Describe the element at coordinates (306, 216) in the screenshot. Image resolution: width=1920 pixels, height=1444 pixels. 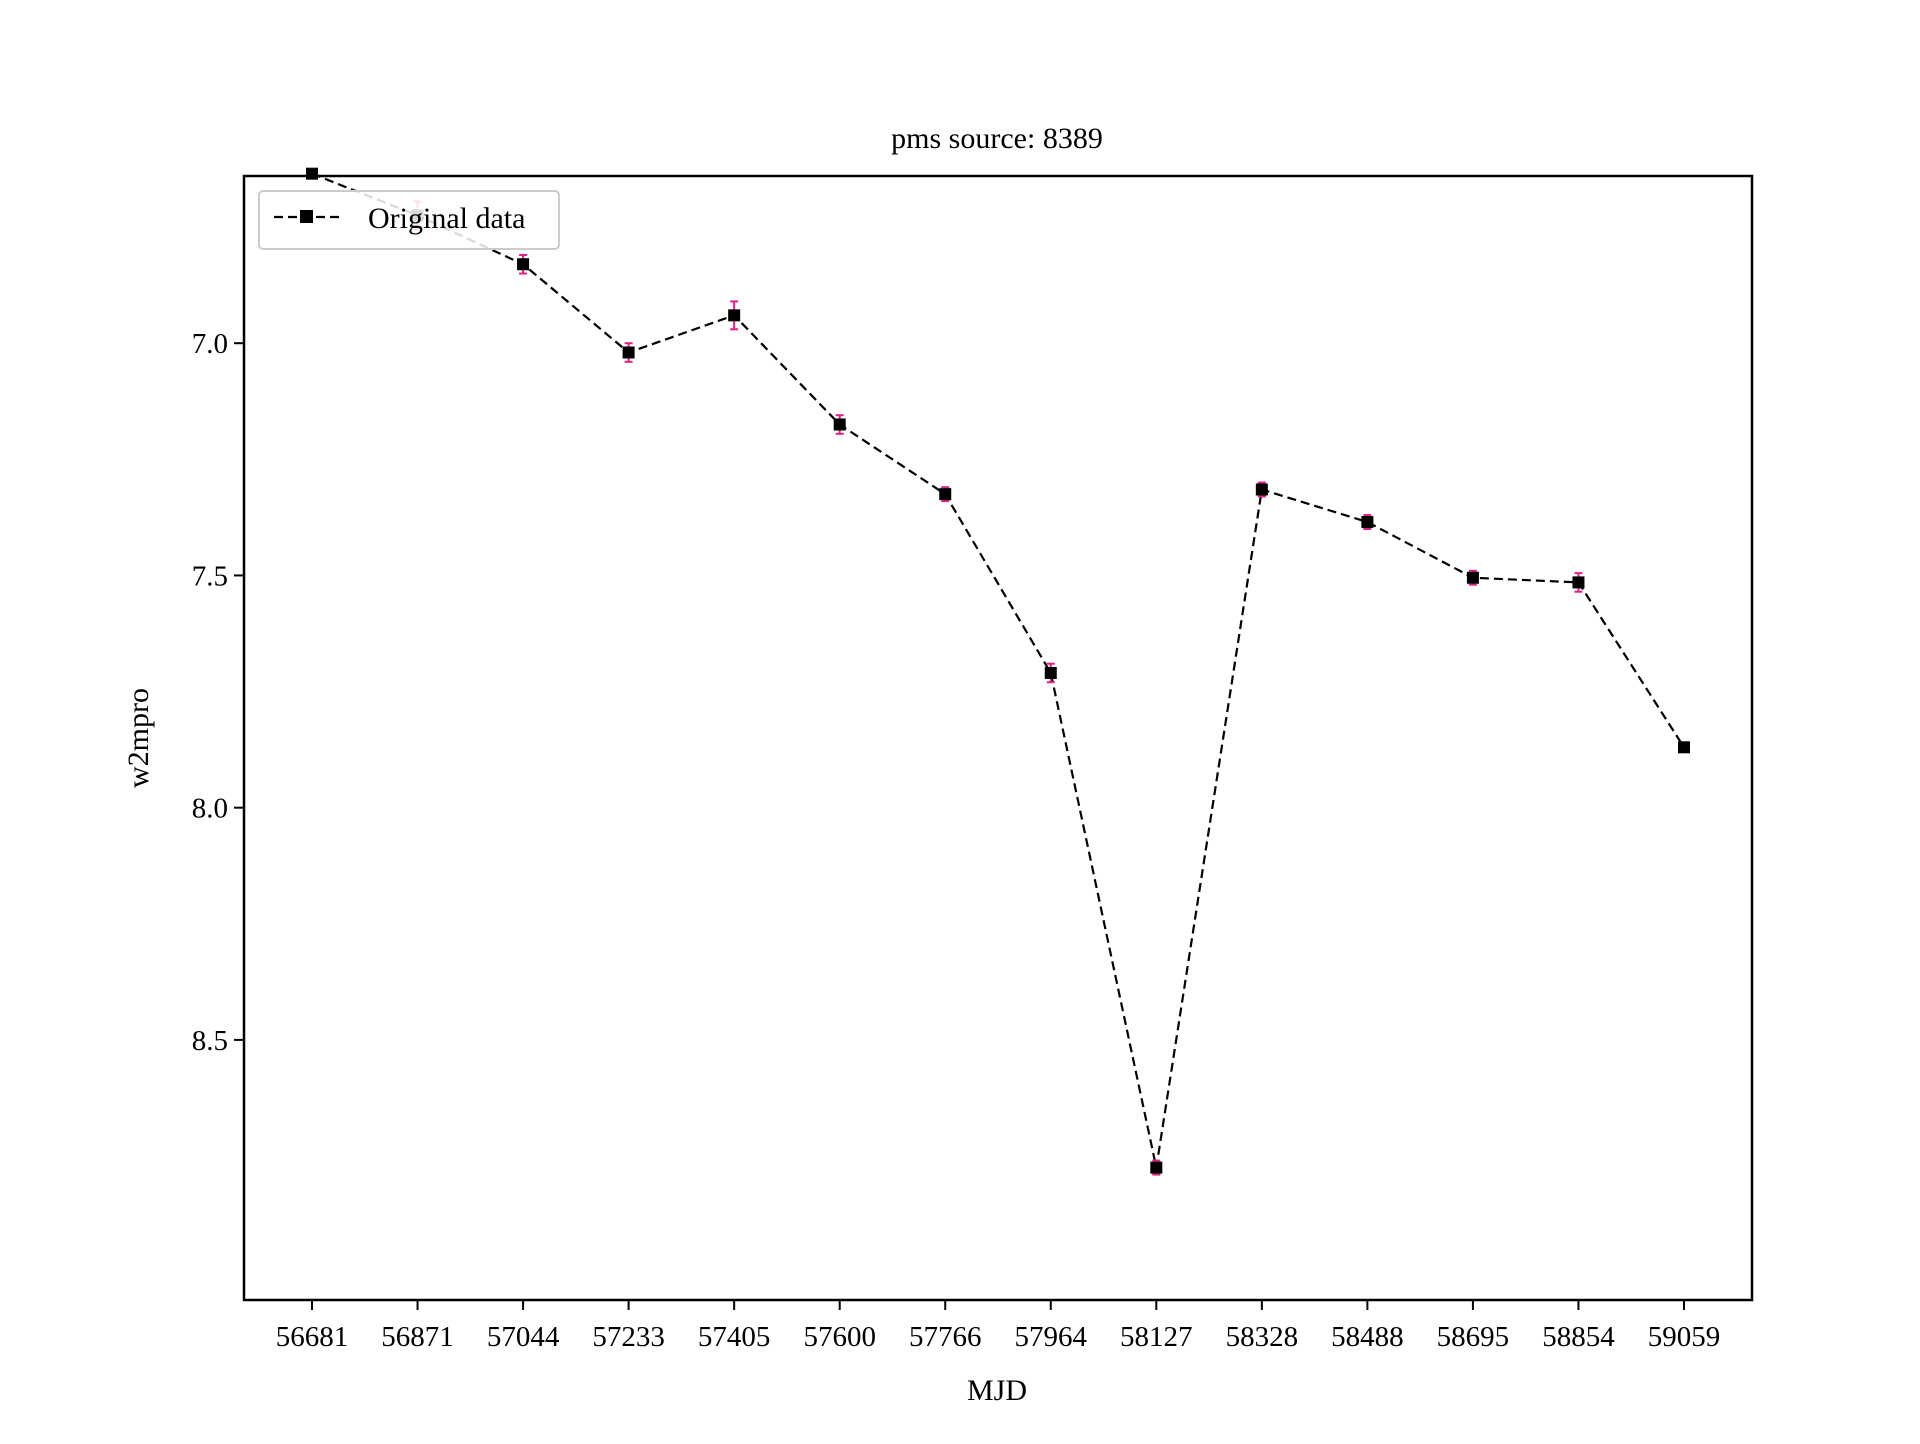
I see `legend-marker-sample` at that location.